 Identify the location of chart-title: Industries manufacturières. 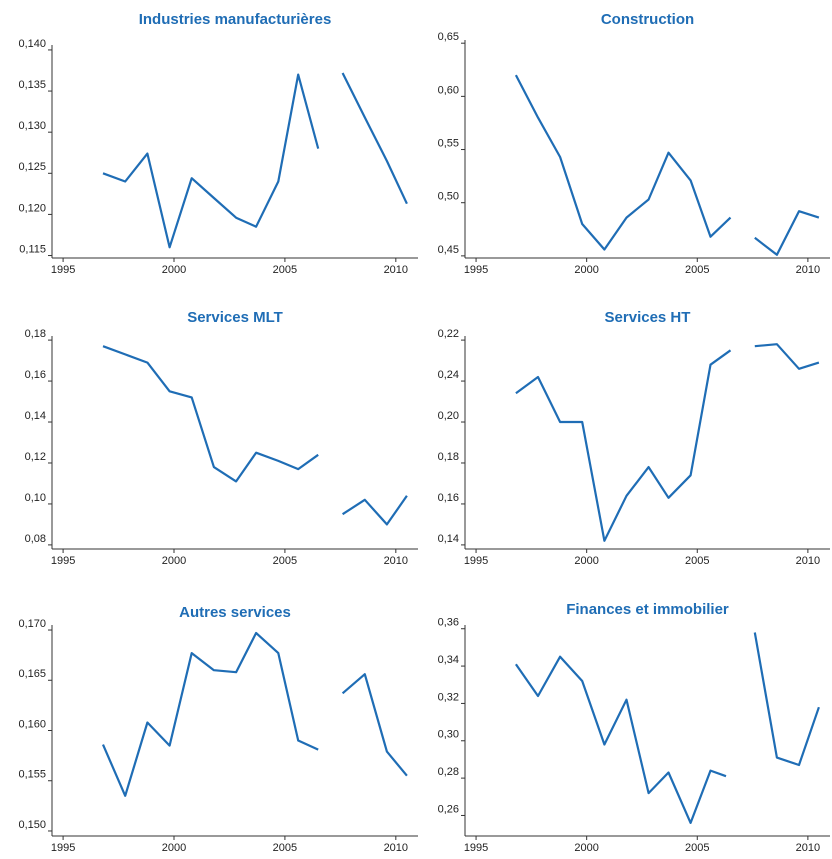
(235, 19).